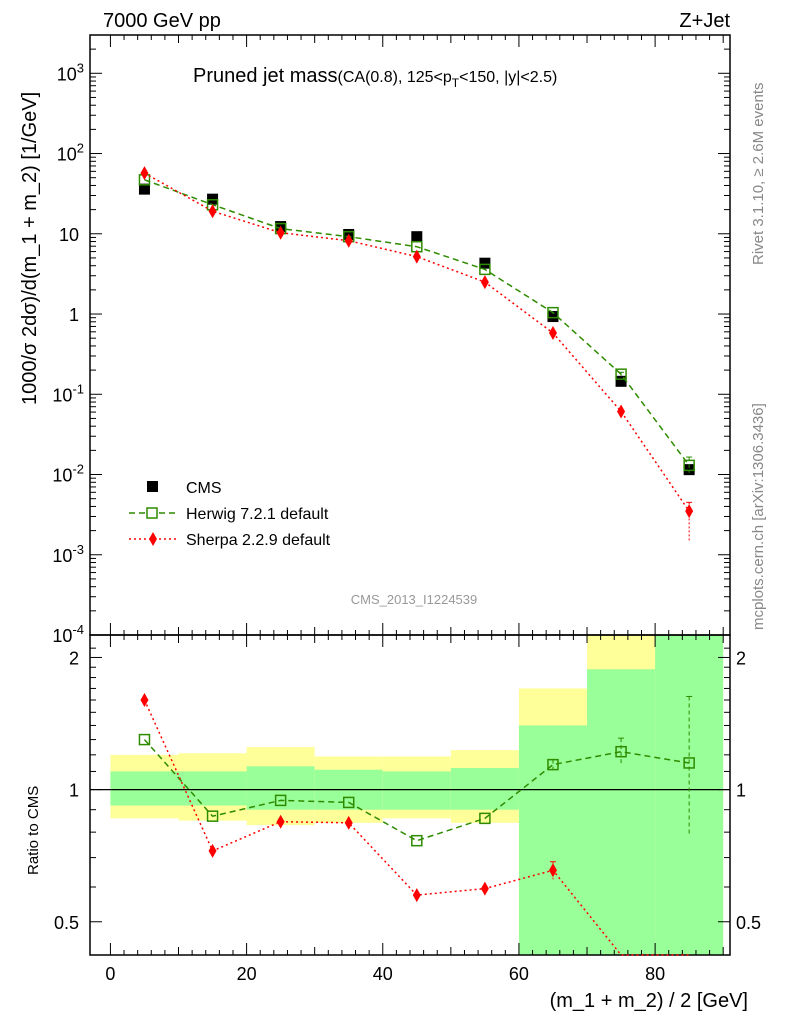 This screenshot has height=1024, width=786. What do you see at coordinates (70, 153) in the screenshot?
I see `main-y-tick-label-6: 10²` at bounding box center [70, 153].